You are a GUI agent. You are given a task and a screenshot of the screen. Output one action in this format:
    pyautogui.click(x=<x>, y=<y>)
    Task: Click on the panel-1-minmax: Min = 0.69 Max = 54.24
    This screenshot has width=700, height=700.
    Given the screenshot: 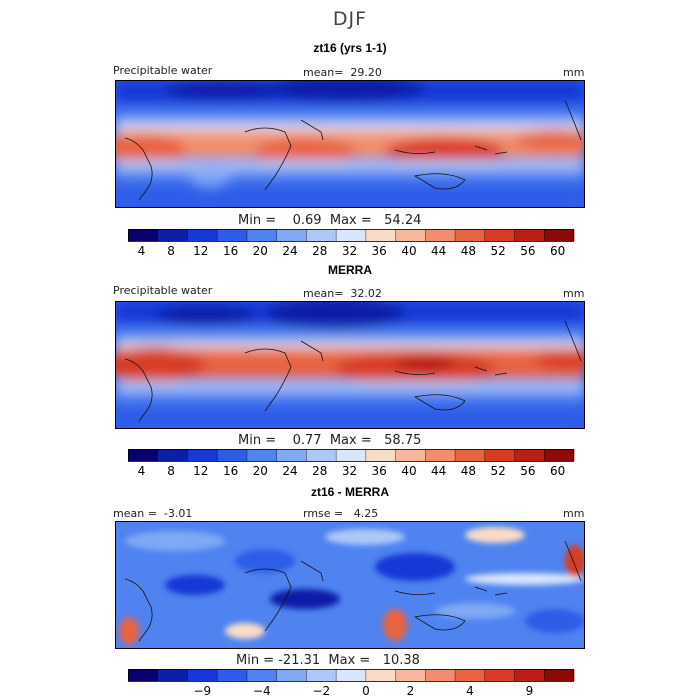 What is the action you would take?
    pyautogui.click(x=329, y=220)
    